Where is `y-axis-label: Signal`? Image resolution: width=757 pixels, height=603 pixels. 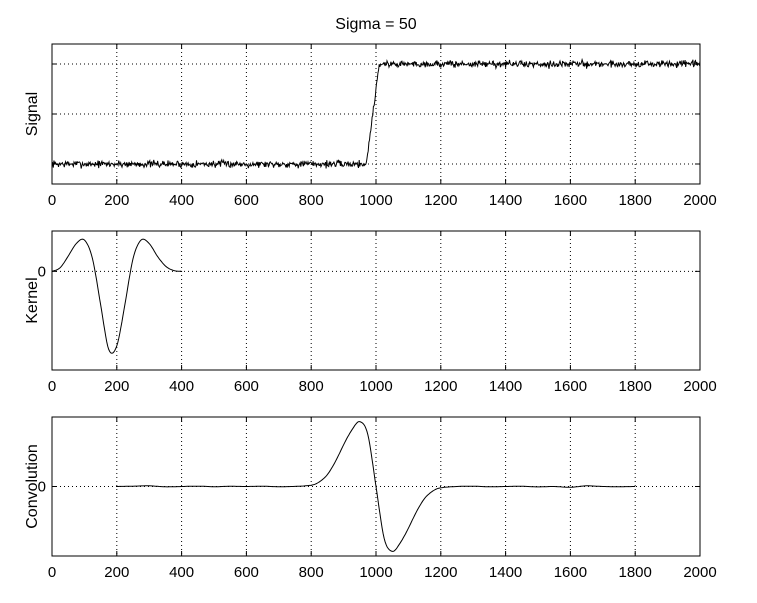
y-axis-label: Signal is located at coordinates (32, 114).